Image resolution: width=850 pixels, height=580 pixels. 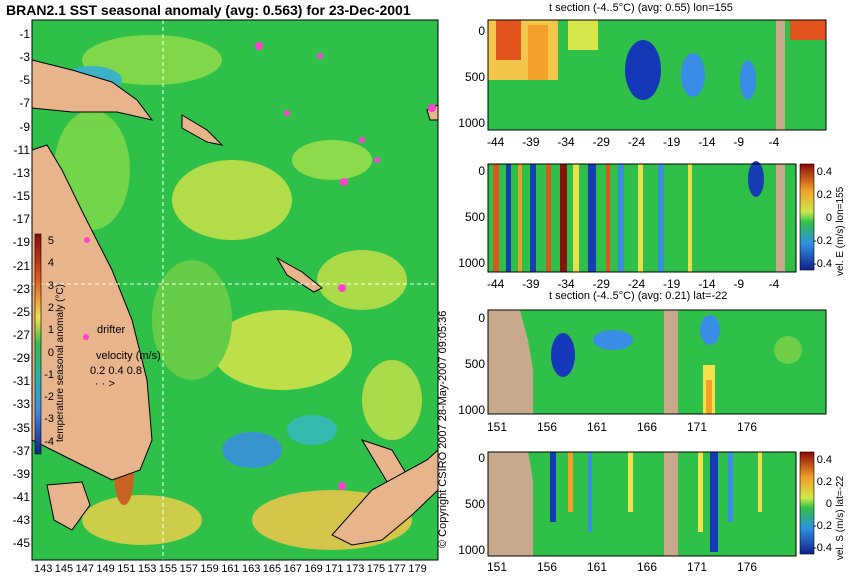 I want to click on map-colorbar-label: temperature seasonal anomaly (°C), so click(x=60, y=363).